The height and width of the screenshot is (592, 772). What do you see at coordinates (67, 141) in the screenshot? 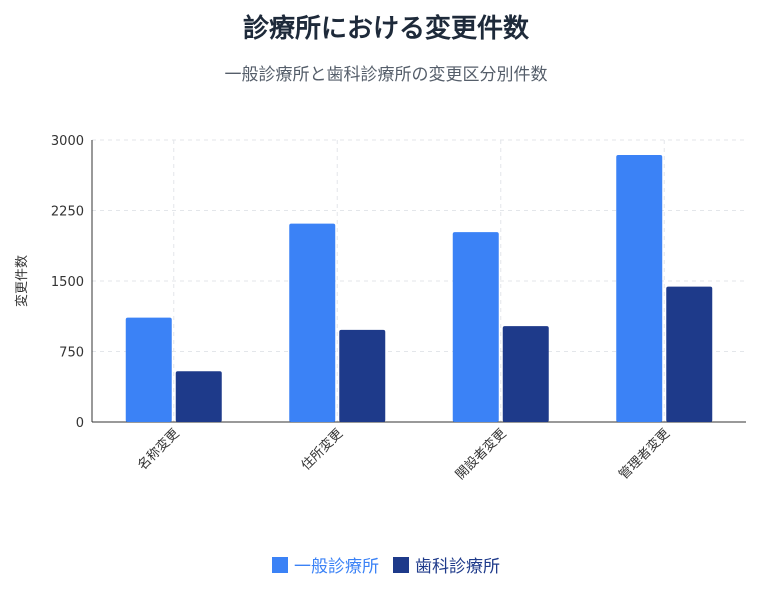
I see `y-tick-label: 3000` at bounding box center [67, 141].